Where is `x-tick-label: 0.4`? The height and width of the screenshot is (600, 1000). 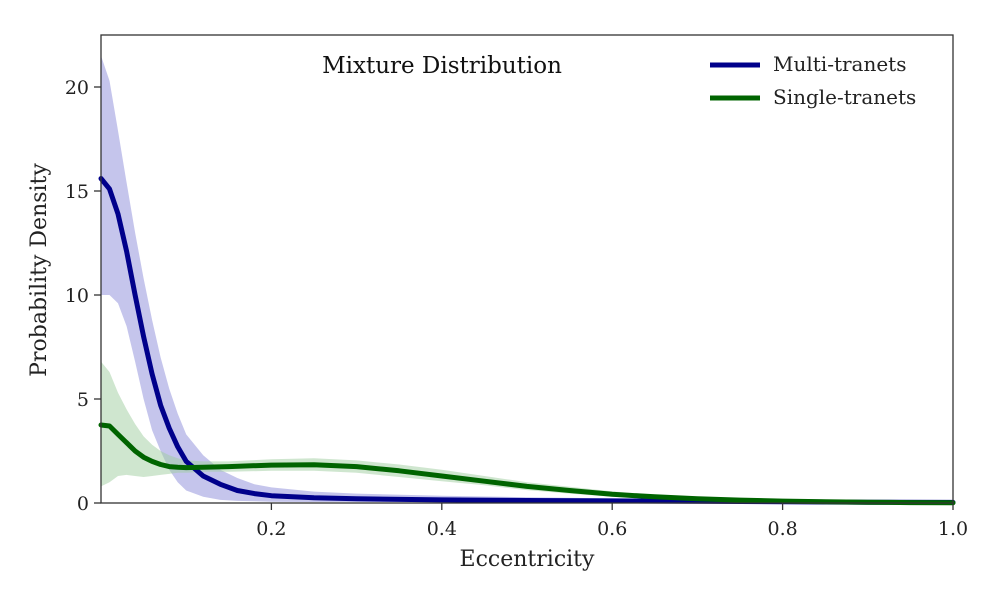
x-tick-label: 0.4 is located at coordinates (442, 529).